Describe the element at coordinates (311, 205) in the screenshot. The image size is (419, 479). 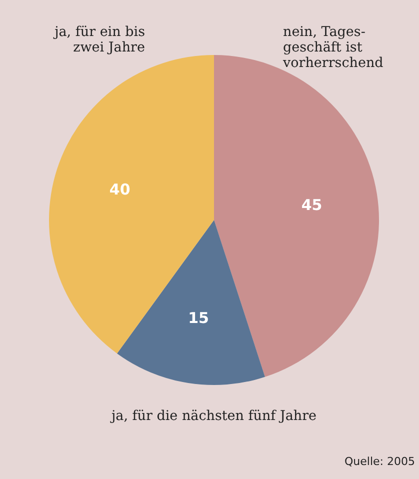
I see `data-label: 45` at that location.